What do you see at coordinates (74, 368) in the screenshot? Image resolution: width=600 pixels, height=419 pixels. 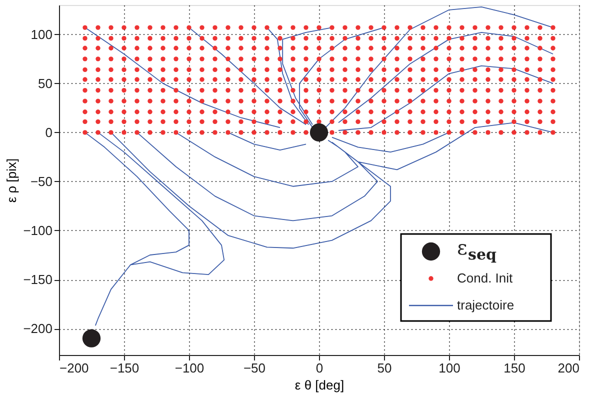 I see `x-tick-label: −200` at bounding box center [74, 368].